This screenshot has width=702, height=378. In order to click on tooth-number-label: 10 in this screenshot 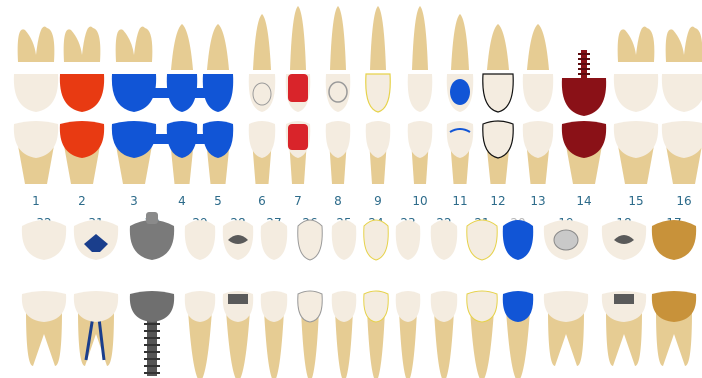, I will do `click(420, 201)`.